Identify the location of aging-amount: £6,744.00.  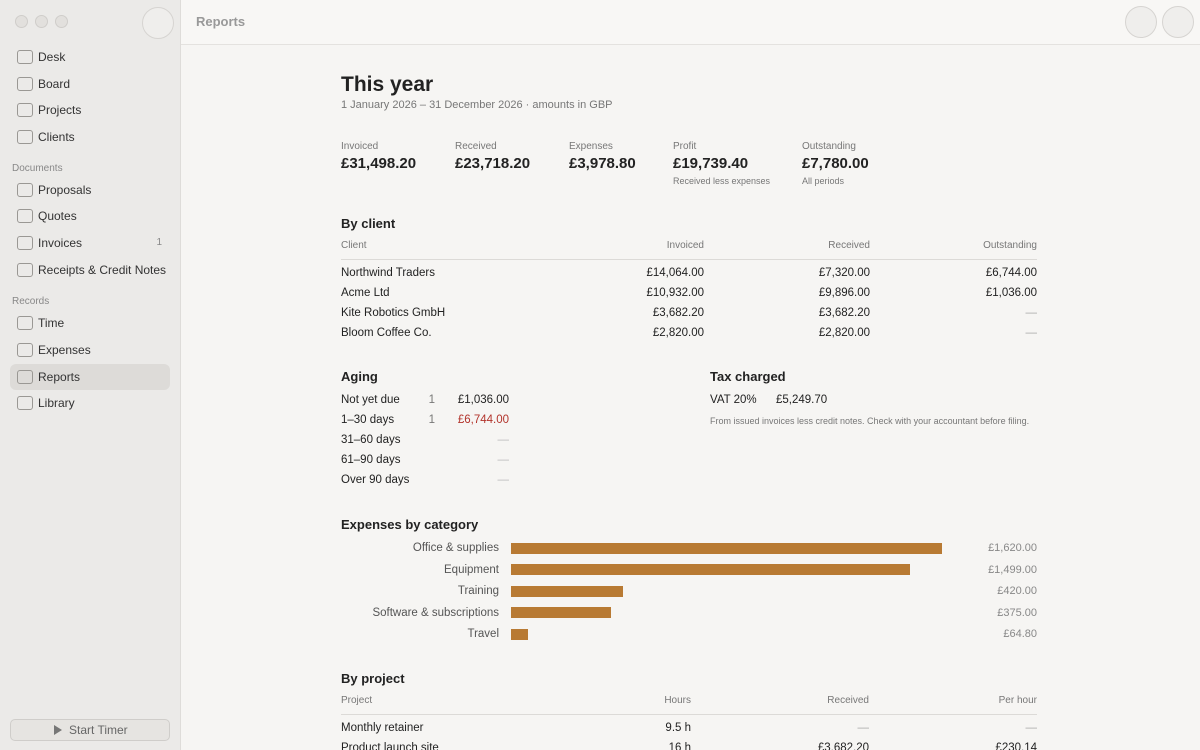
(483, 420).